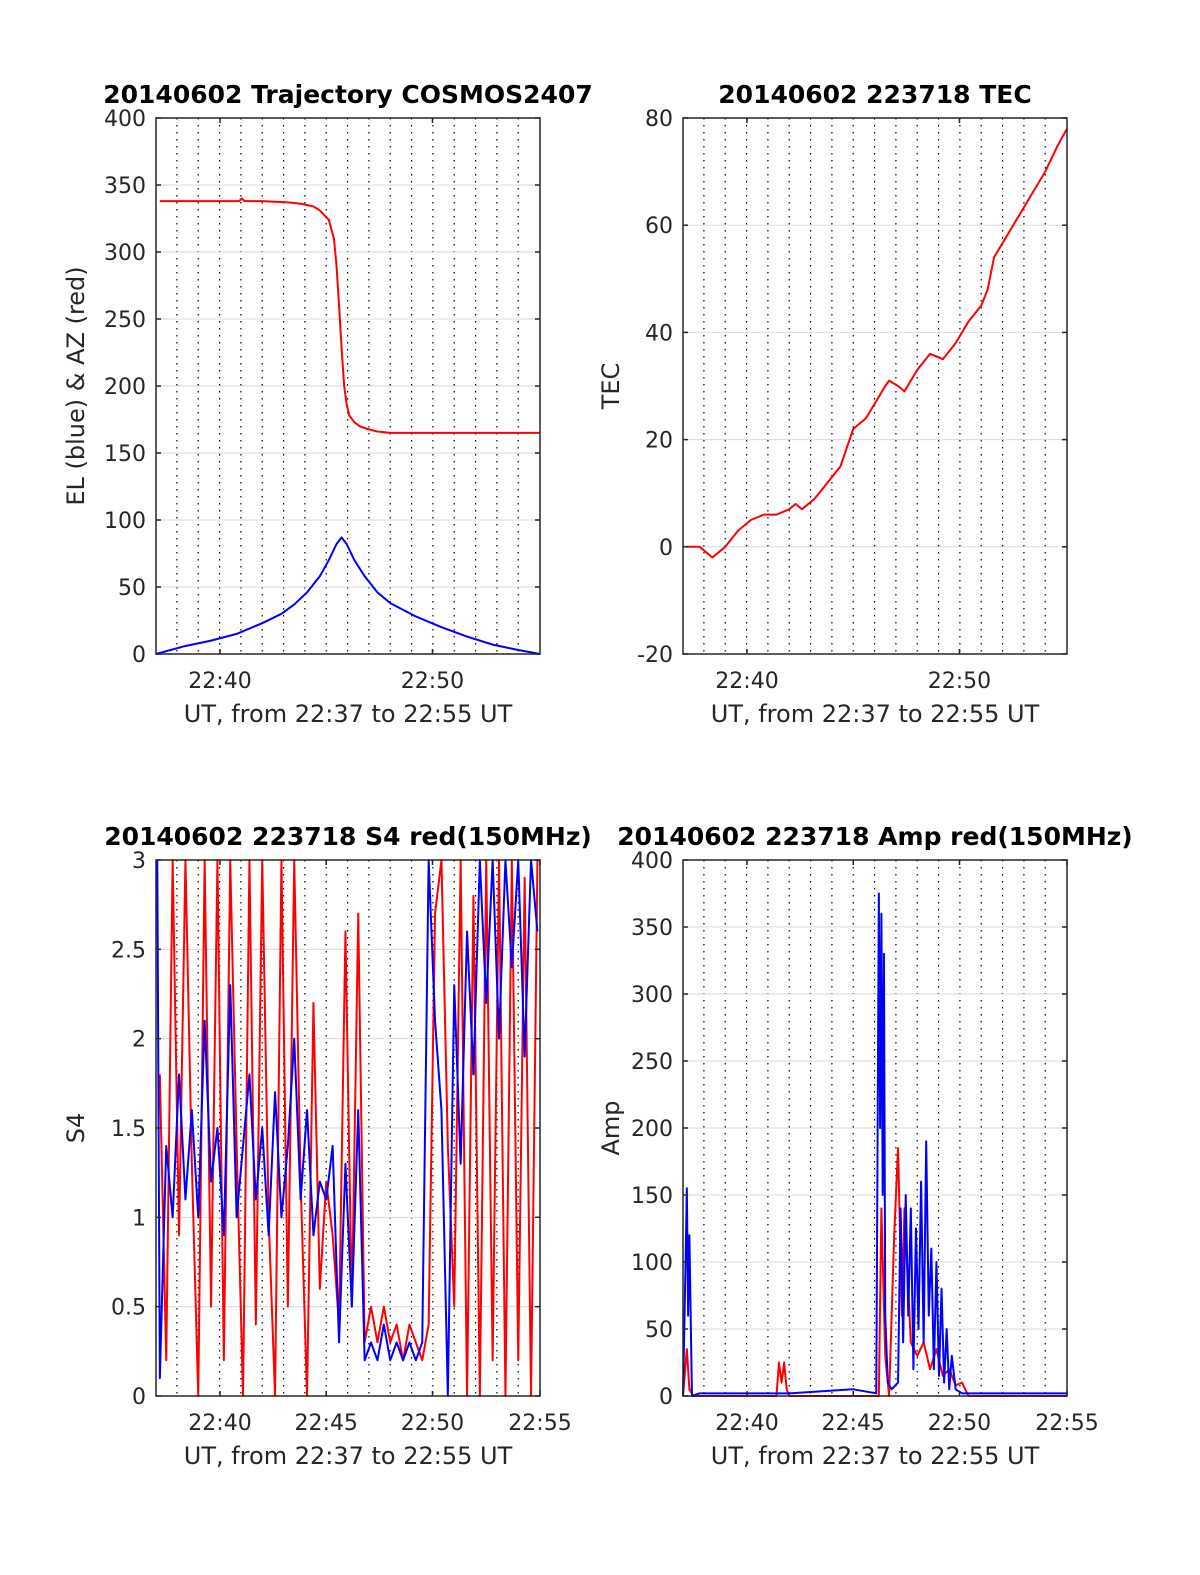  What do you see at coordinates (76, 385) in the screenshot?
I see `y-axis-label: EL (blue) & AZ (red)` at bounding box center [76, 385].